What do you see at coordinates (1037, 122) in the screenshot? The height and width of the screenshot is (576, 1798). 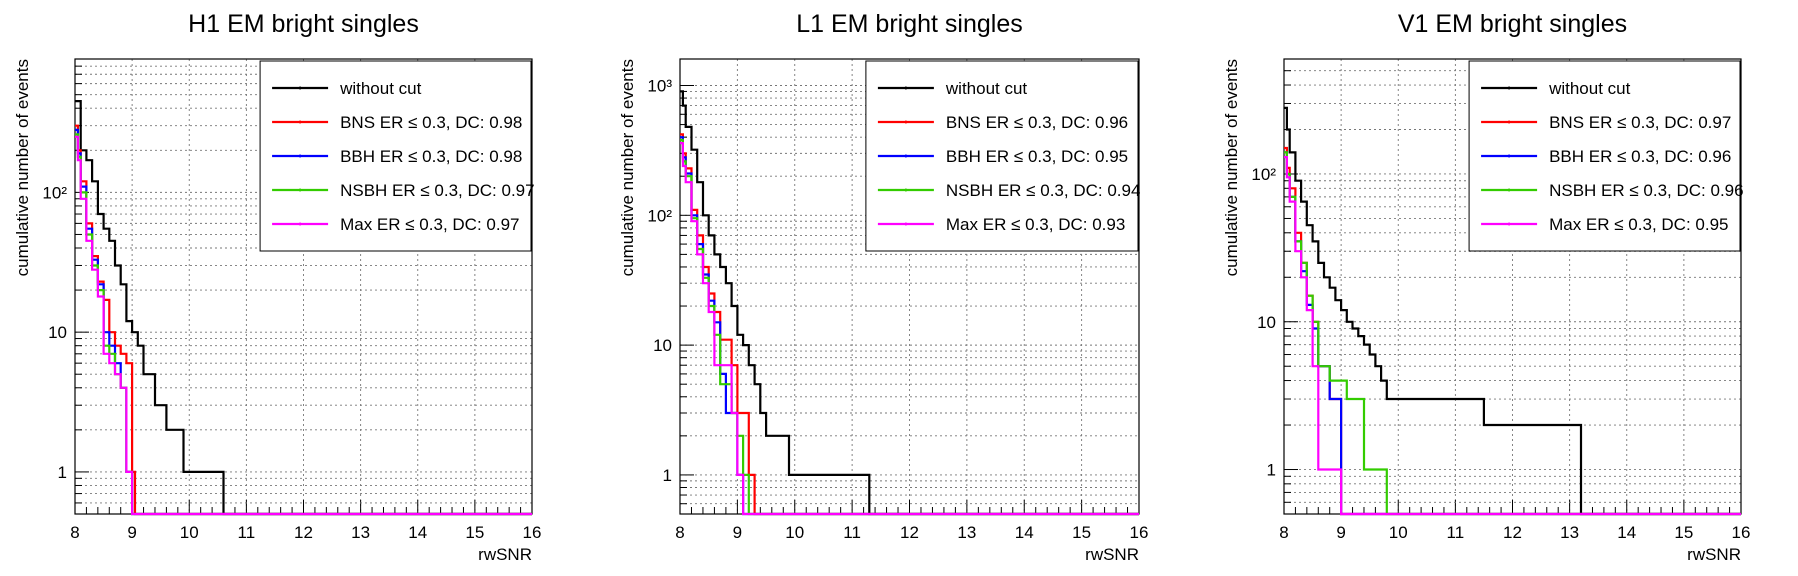 I see `legend-entry: BNS ER ≤ 0.3, DC: 0.96` at bounding box center [1037, 122].